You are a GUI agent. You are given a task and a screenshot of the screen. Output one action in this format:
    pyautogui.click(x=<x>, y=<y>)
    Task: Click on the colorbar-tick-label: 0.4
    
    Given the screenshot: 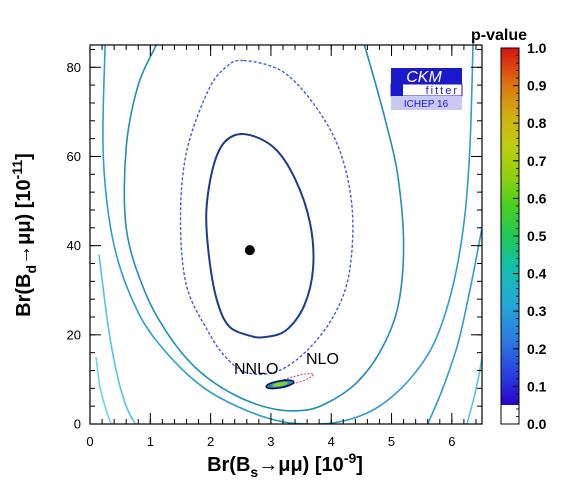 What is the action you would take?
    pyautogui.click(x=537, y=274)
    